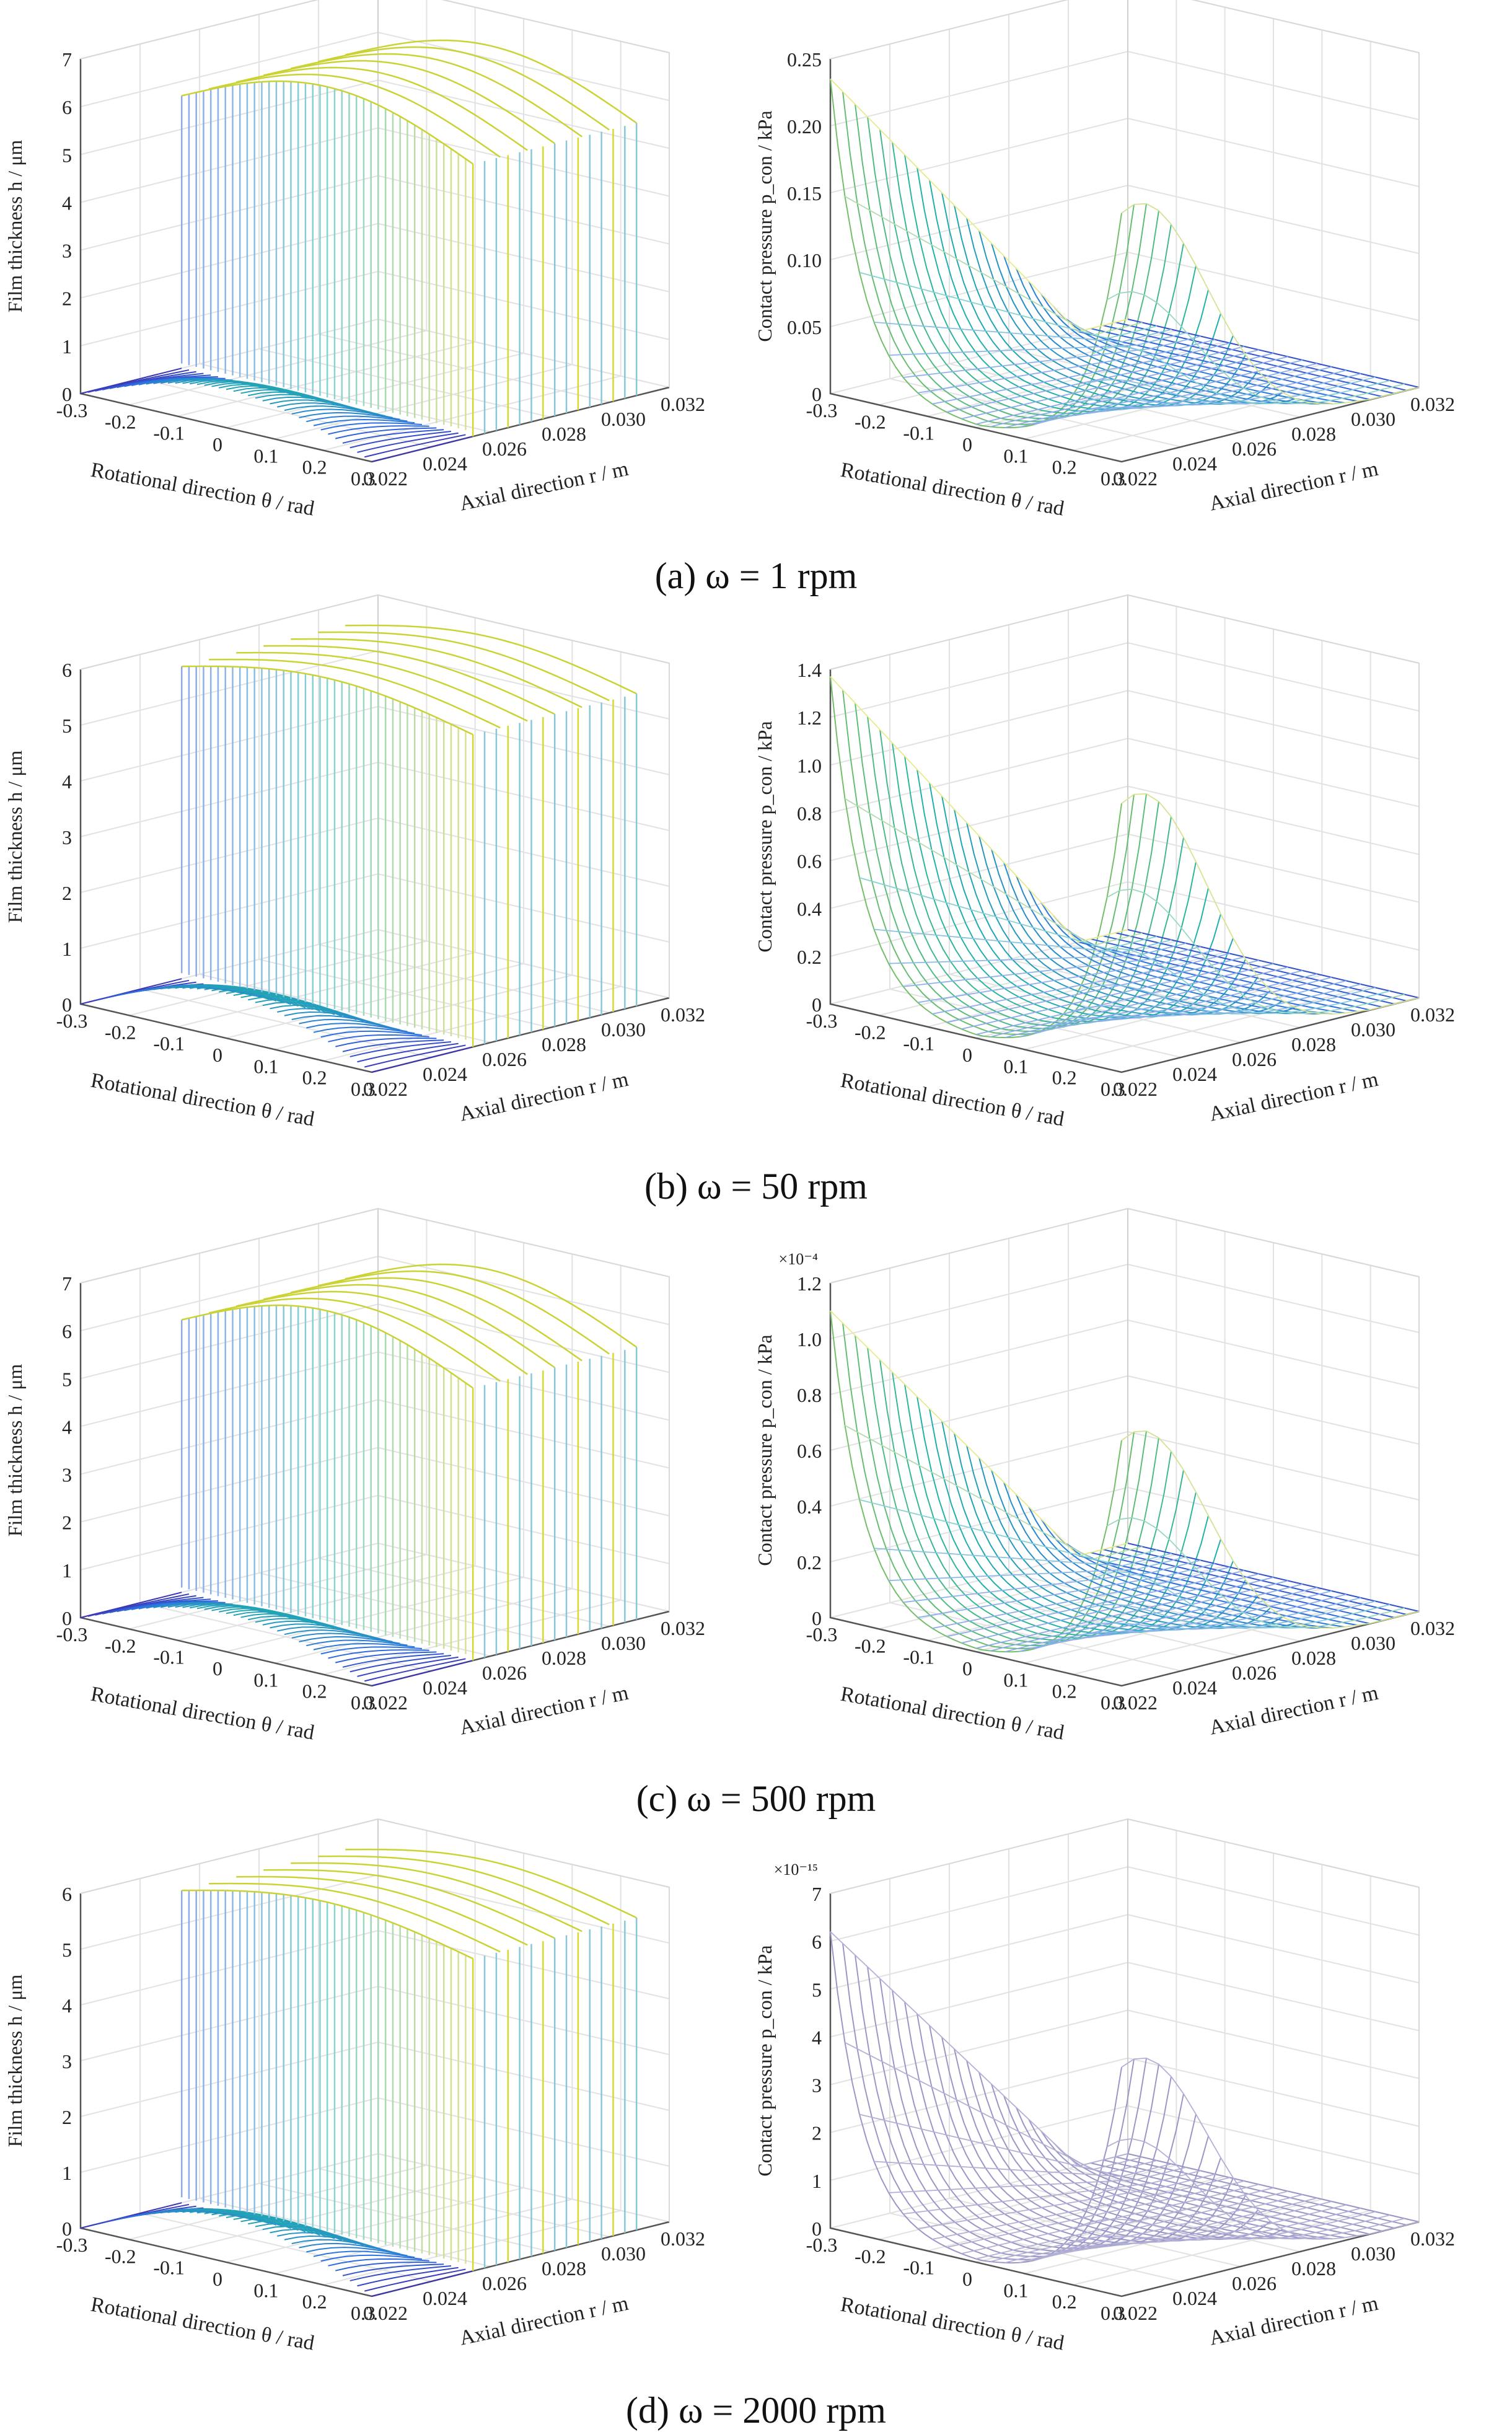 Image resolution: width=1512 pixels, height=2432 pixels. What do you see at coordinates (67, 1523) in the screenshot?
I see `z-tick-label: 2` at bounding box center [67, 1523].